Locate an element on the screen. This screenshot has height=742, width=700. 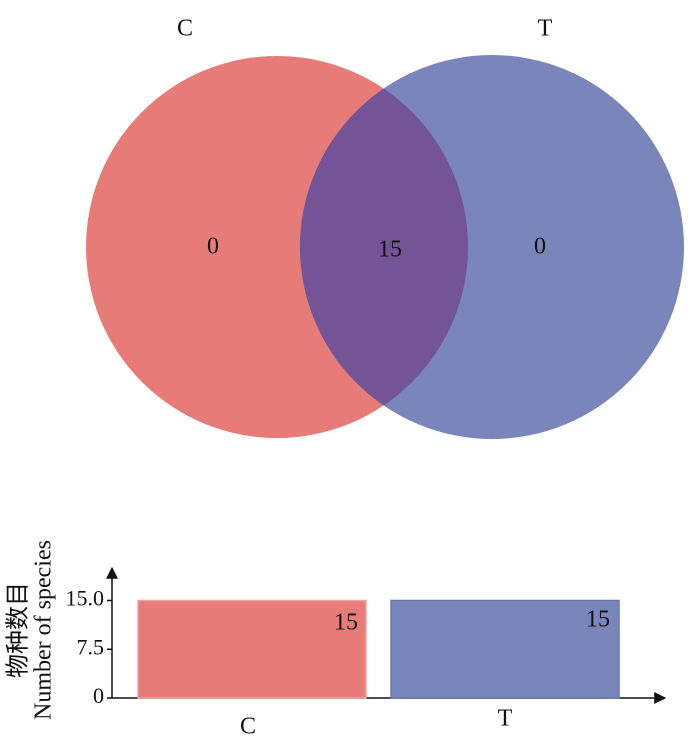
y-tick-label: 15.0 is located at coordinates (85, 598).